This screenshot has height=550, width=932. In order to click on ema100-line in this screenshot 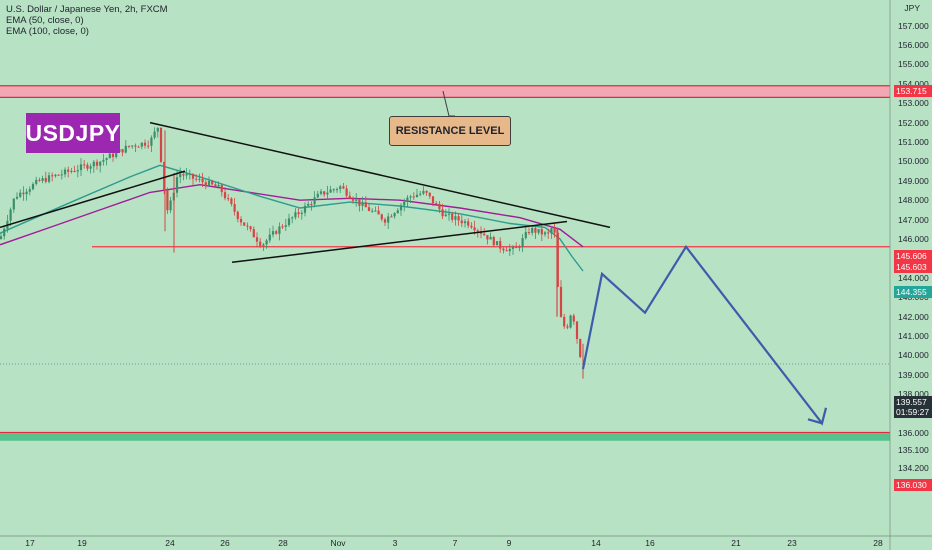, I will do `click(292, 215)`.